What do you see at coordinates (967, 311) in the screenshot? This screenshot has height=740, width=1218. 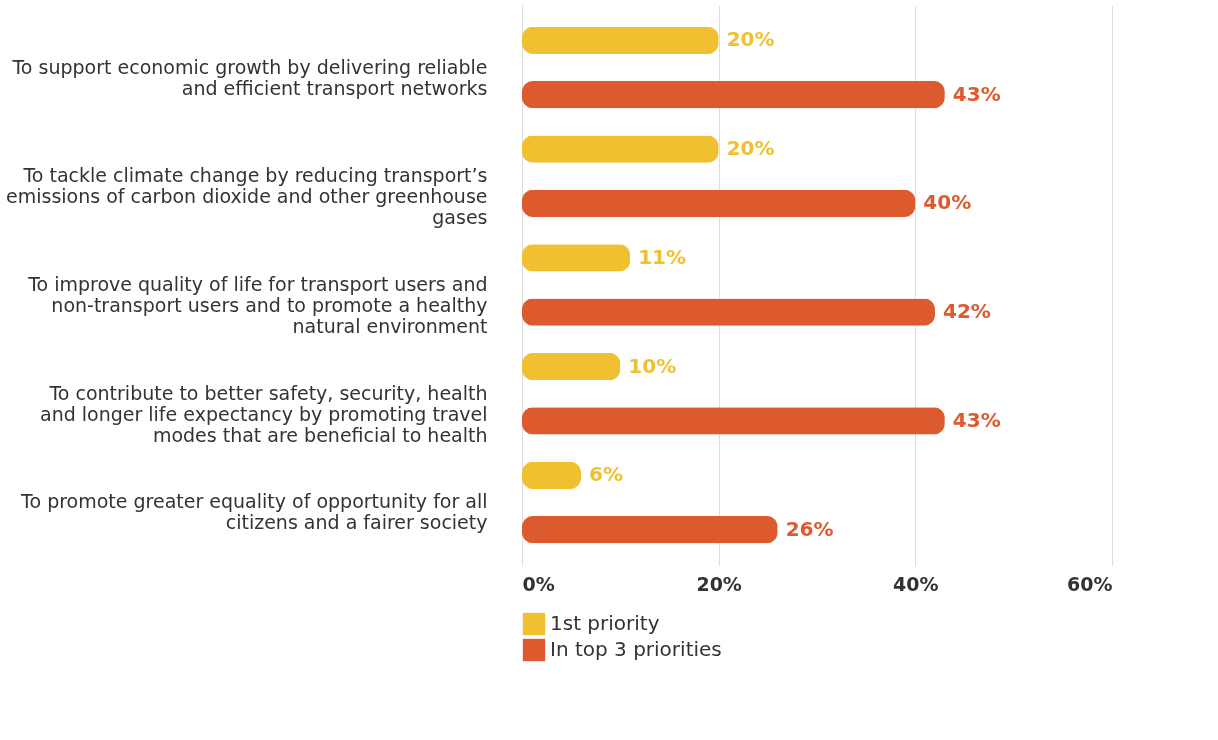 I see `data-label: 42%` at bounding box center [967, 311].